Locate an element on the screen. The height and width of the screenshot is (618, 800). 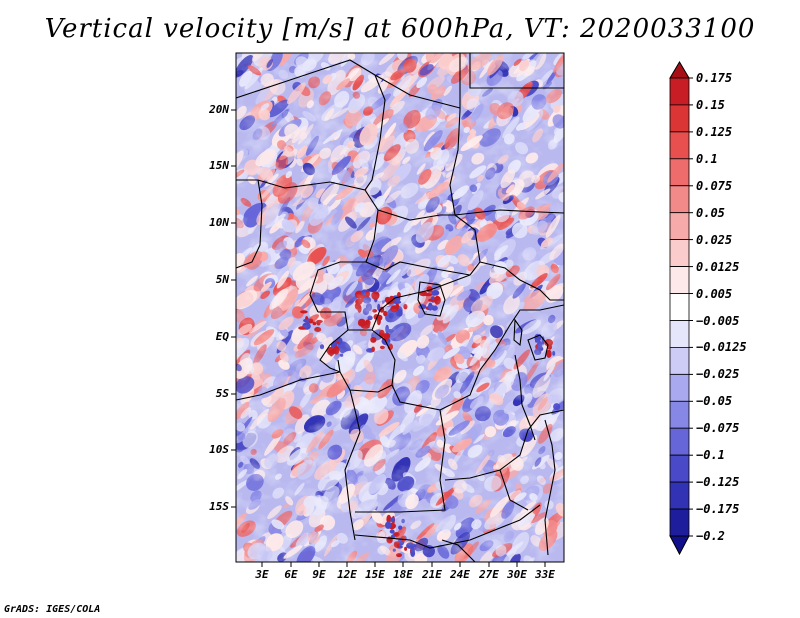
colorbar is located at coordinates (681, 308).